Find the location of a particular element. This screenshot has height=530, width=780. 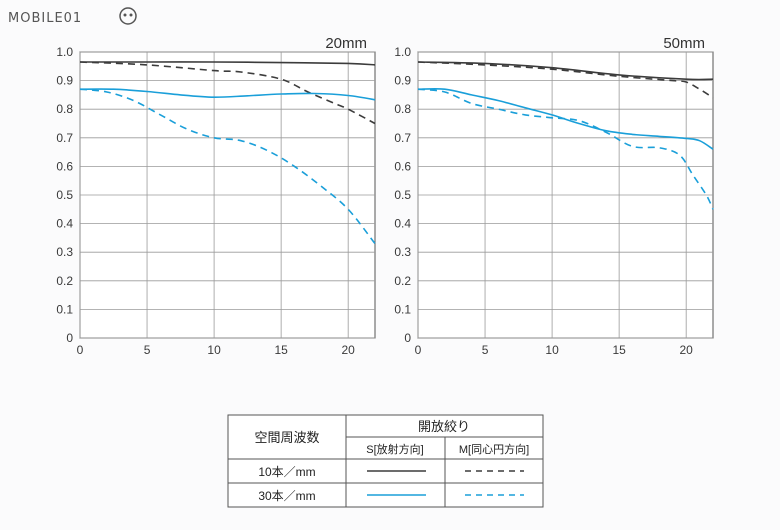

watermark-text: MOBILE01 is located at coordinates (45, 18).